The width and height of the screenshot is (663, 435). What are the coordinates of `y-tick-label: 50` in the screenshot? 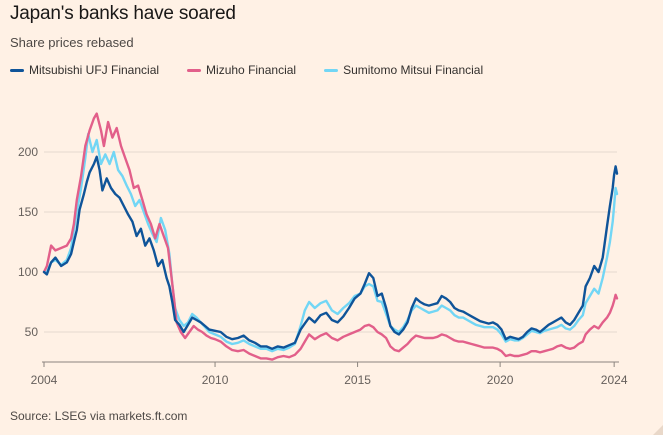 It's located at (32, 332).